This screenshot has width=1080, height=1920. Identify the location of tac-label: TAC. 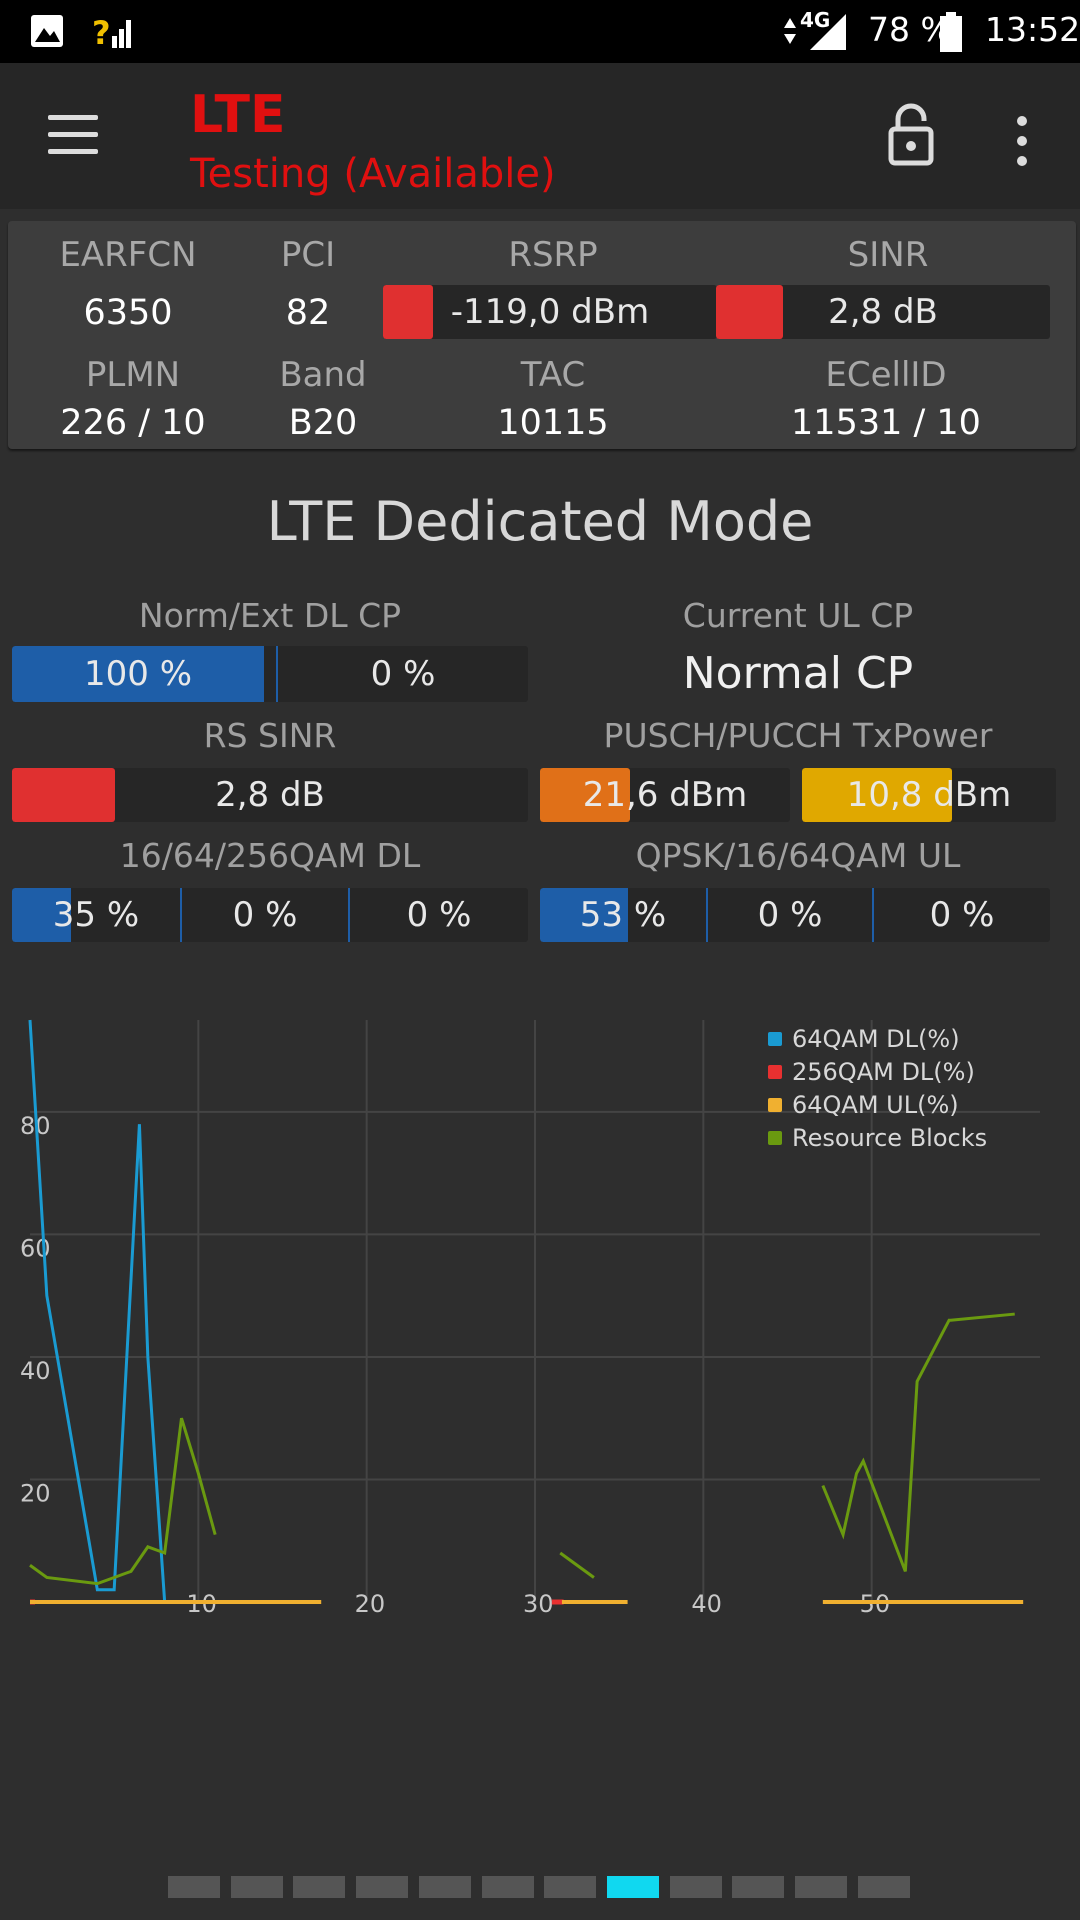
(553, 375).